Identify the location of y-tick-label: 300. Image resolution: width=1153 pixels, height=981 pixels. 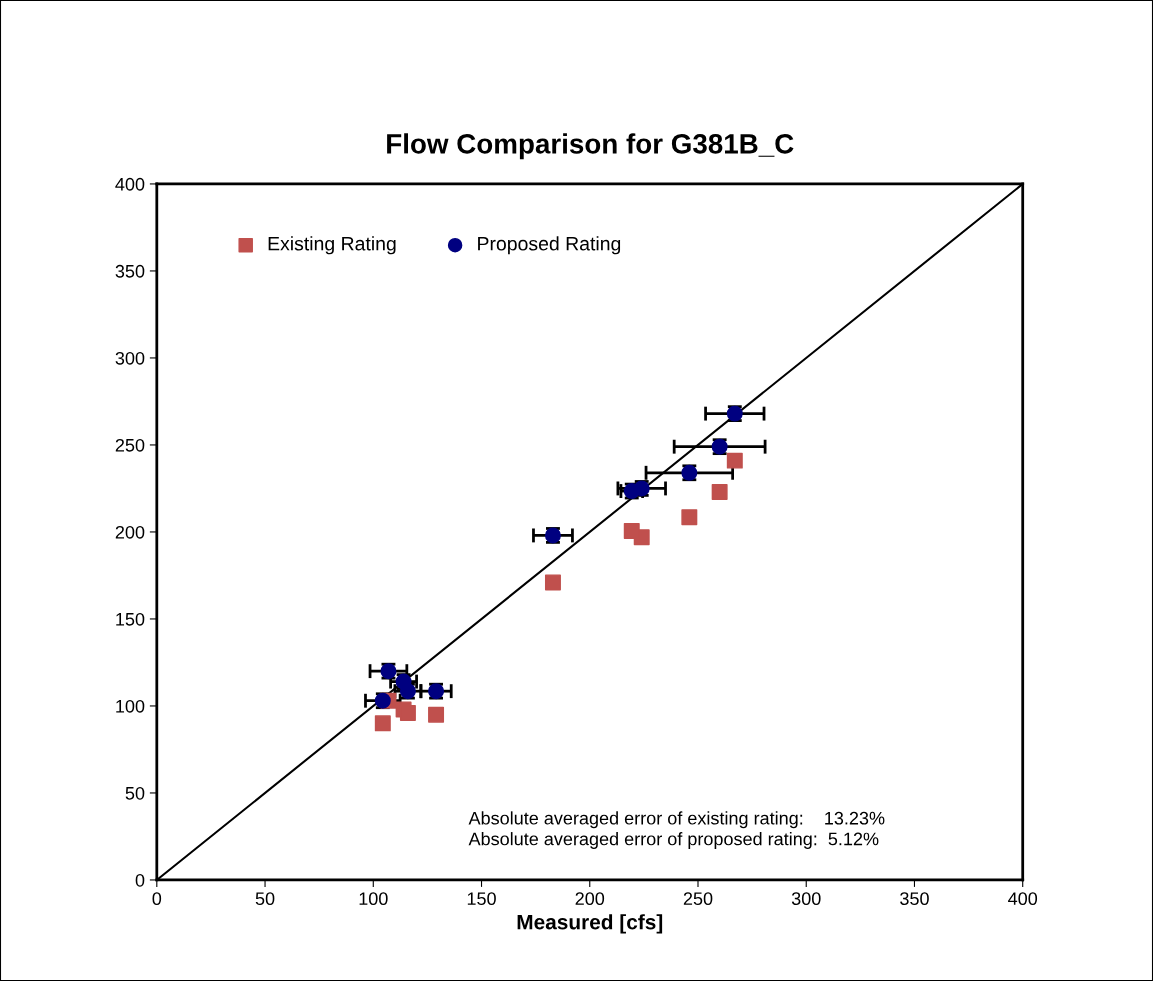
(130, 358).